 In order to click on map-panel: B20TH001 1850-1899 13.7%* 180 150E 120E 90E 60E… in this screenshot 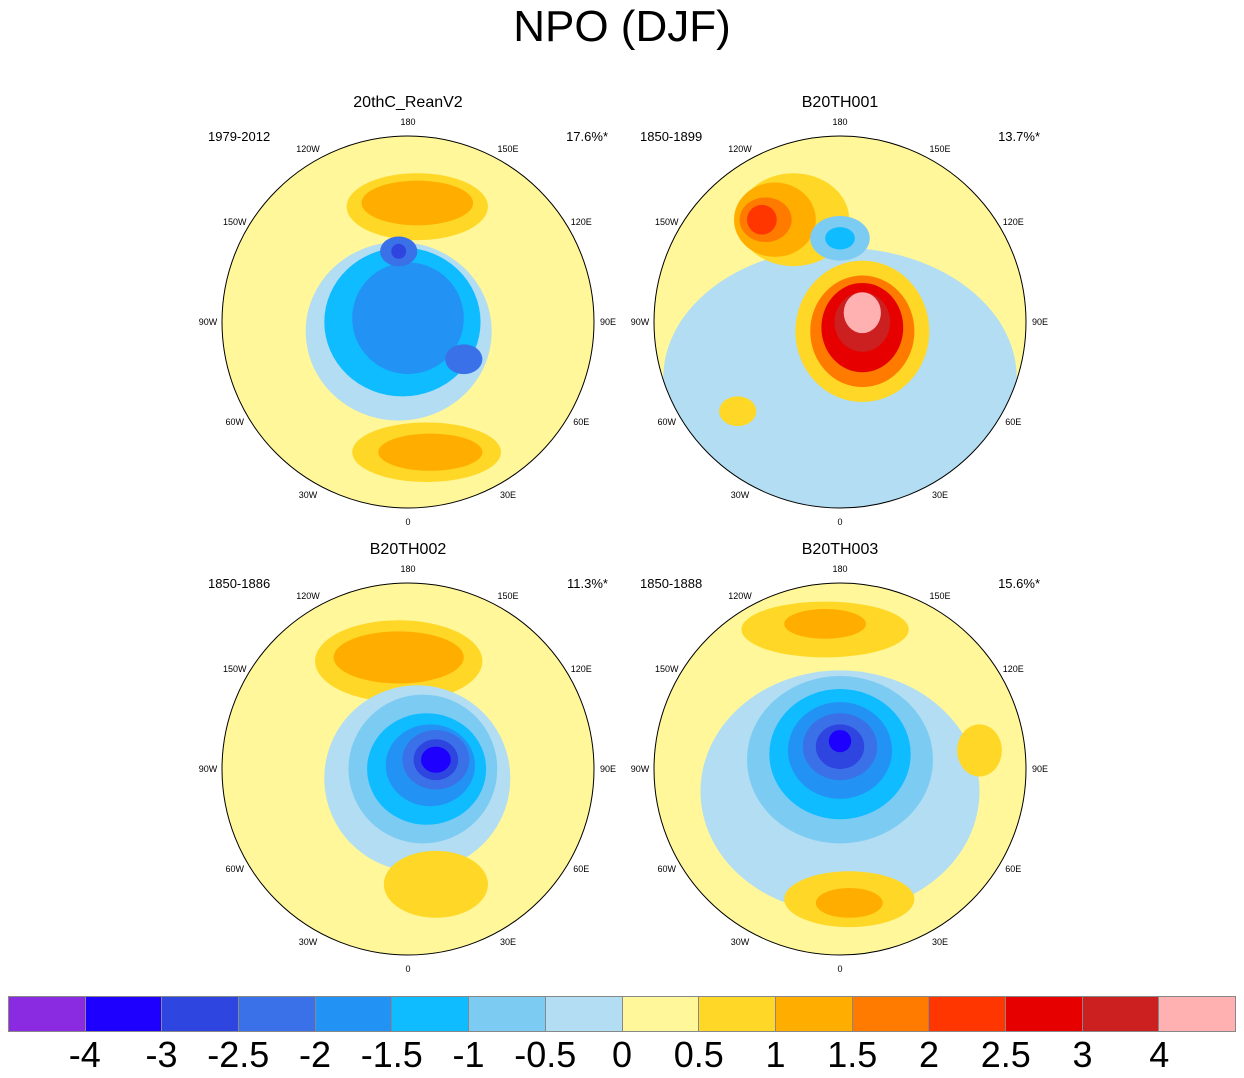, I will do `click(840, 314)`.